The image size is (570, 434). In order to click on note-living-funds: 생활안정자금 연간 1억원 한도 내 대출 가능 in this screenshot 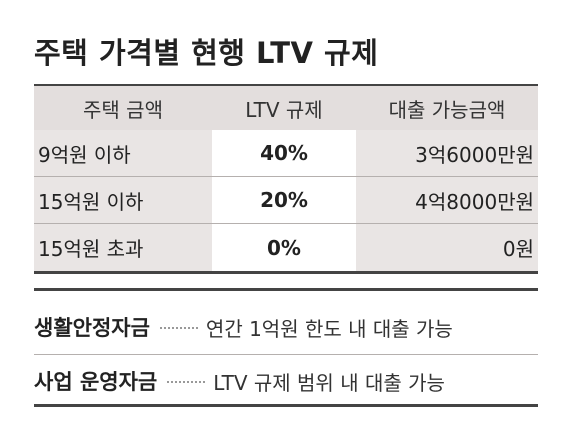, I will do `click(286, 327)`.